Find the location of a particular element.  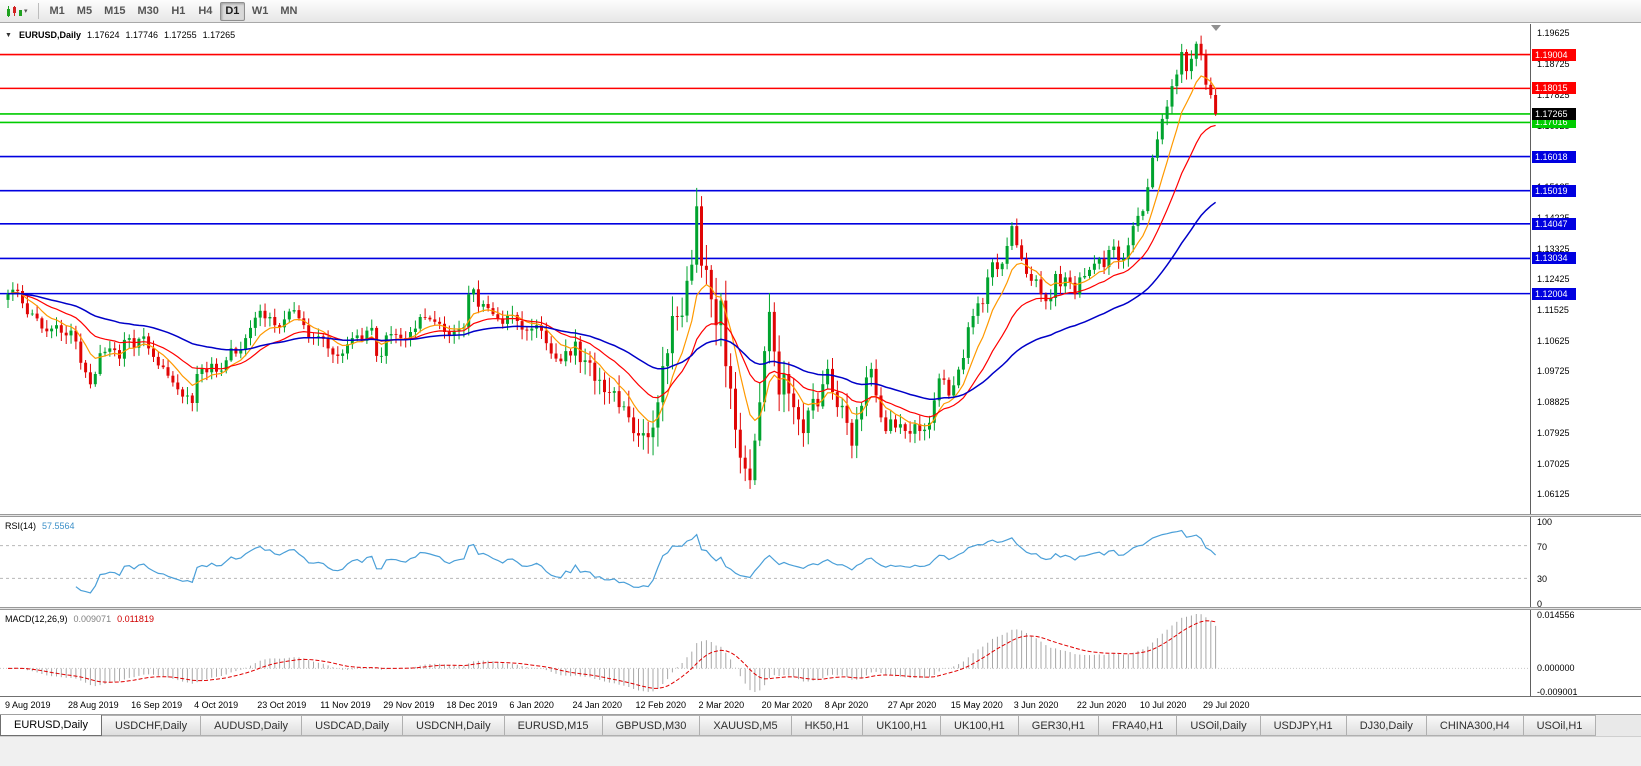

macd-histogram is located at coordinates (614, 653).